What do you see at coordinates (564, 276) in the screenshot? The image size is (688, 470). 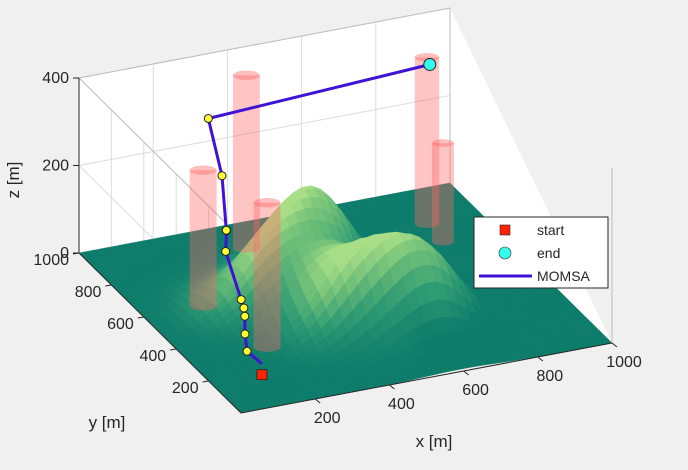 I see `legend-momsa-label: MOMSA` at bounding box center [564, 276].